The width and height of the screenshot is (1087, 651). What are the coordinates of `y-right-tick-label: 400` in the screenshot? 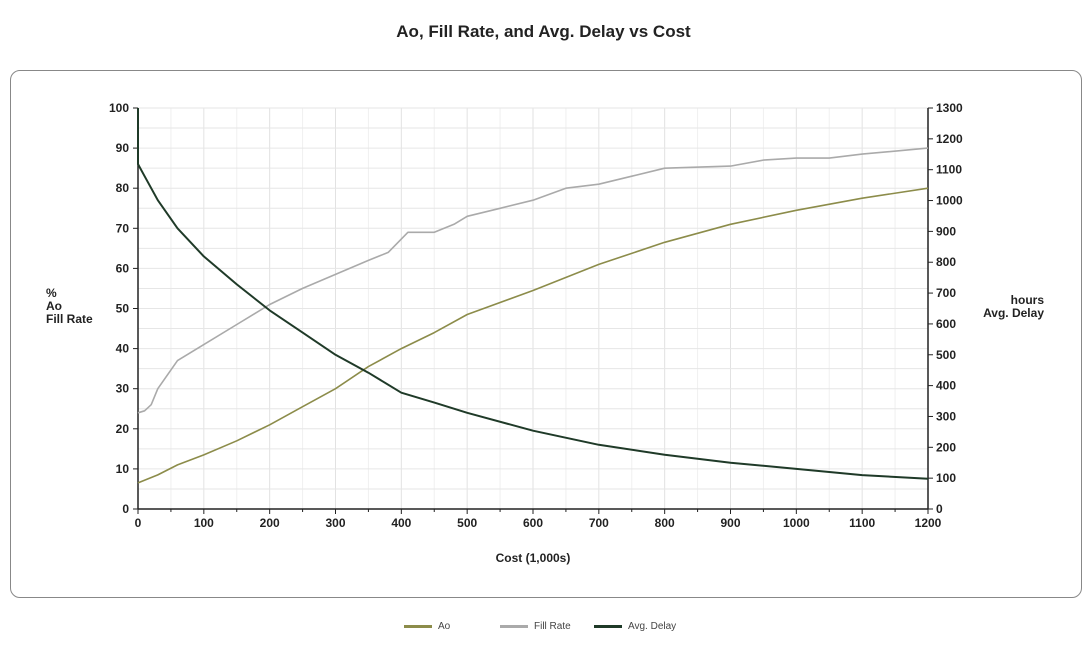 It's located at (946, 386).